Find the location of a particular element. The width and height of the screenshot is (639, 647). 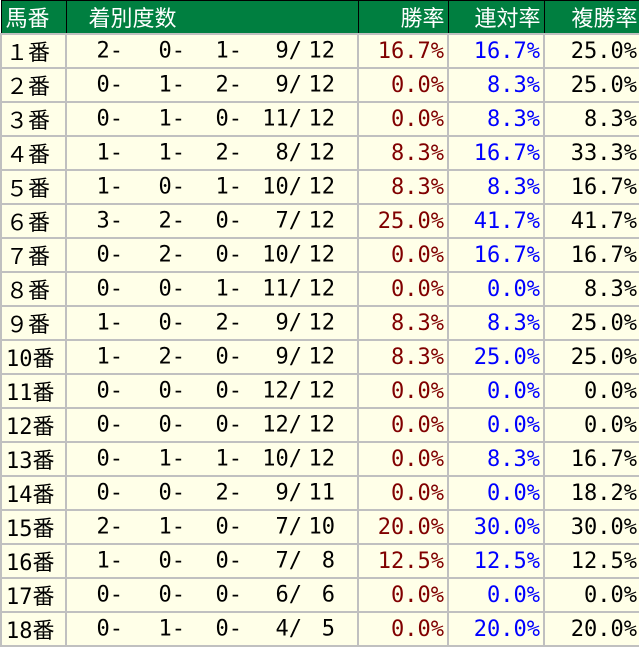

place-rate: 12.5% is located at coordinates (496, 561).